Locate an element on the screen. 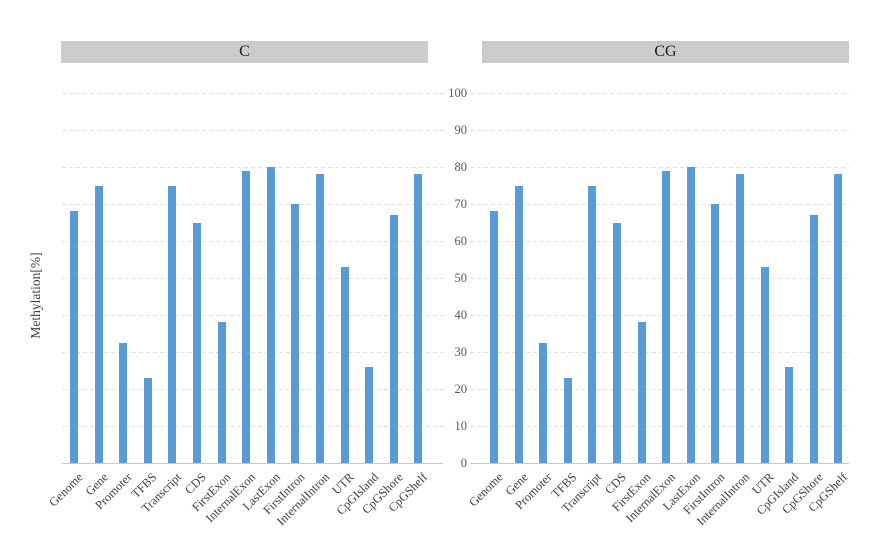  bar-c-transcript is located at coordinates (172, 324).